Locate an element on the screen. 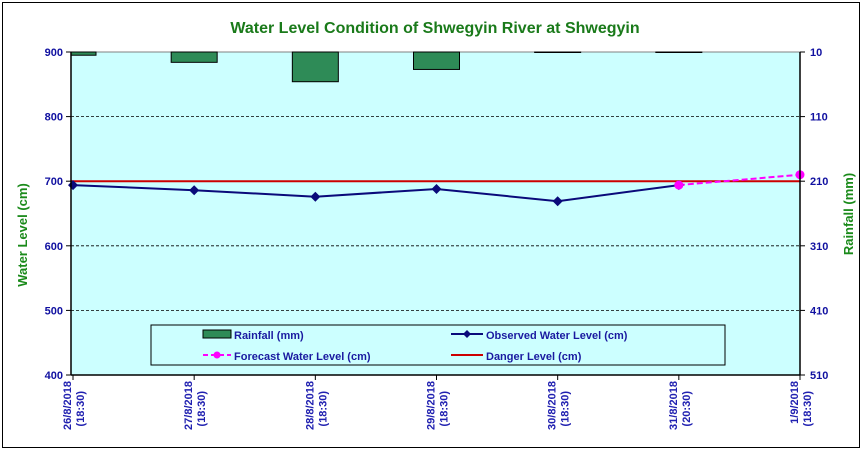 The height and width of the screenshot is (456, 868). y-tick-label: 400 is located at coordinates (54, 376).